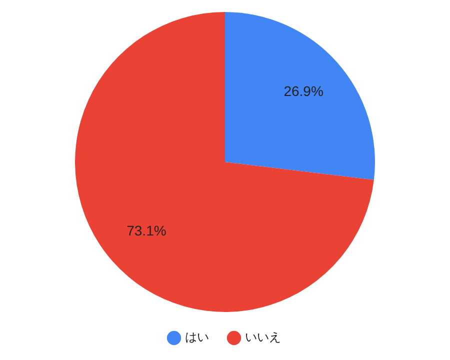 This screenshot has height=360, width=450. Describe the element at coordinates (146, 230) in the screenshot. I see `data-label: 73.1%` at that location.